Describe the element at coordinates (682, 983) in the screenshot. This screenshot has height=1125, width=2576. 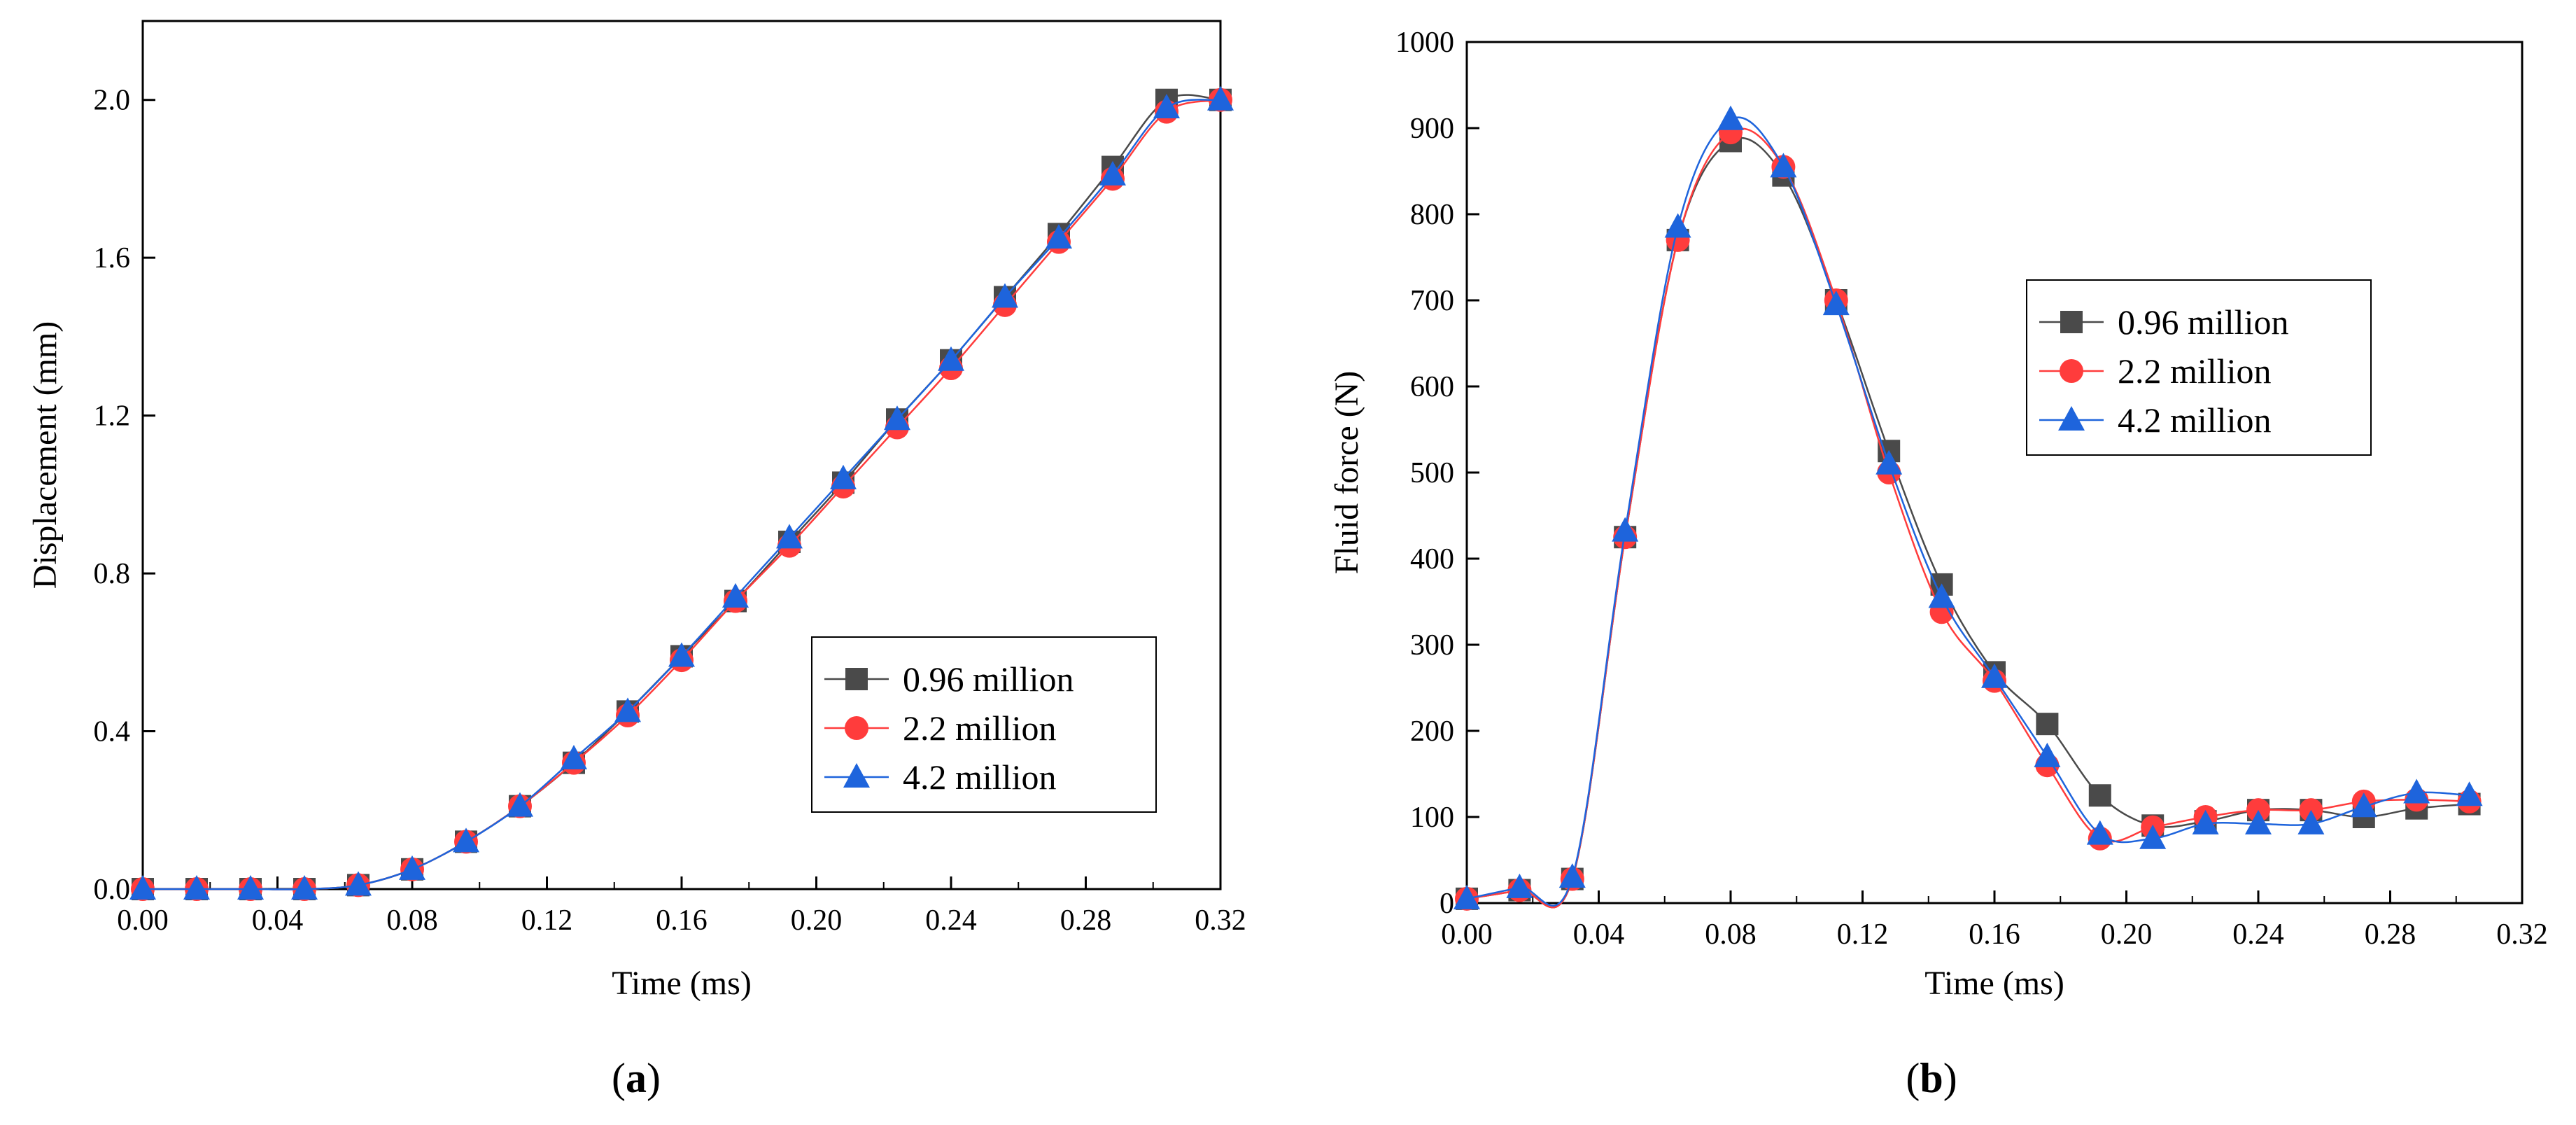
I see `panel-a-x-axis-title: Time (ms)` at that location.